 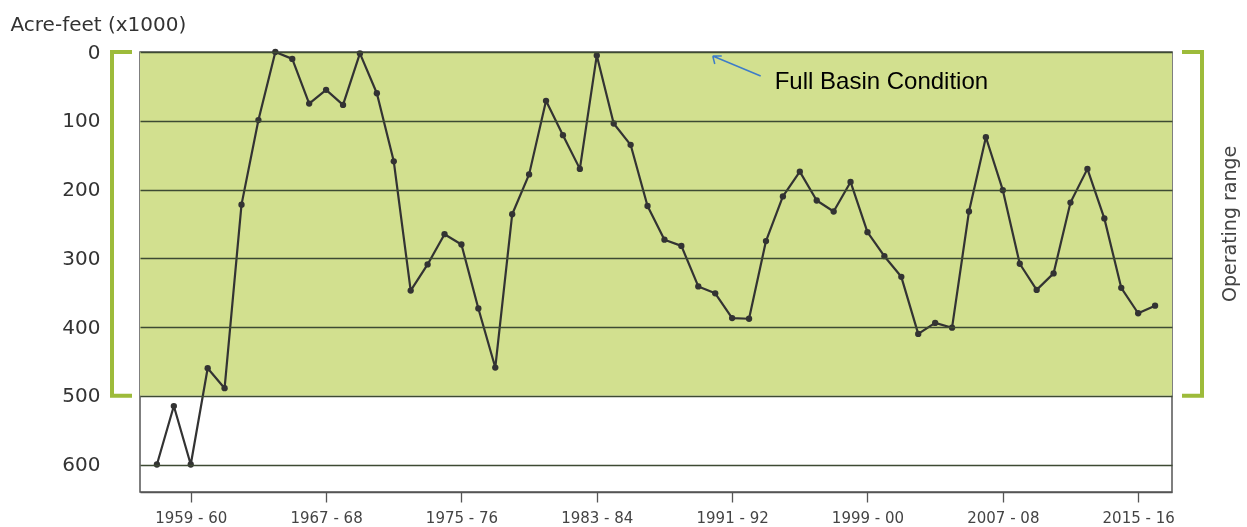 I want to click on band-label: Operating range, so click(x=1229, y=224).